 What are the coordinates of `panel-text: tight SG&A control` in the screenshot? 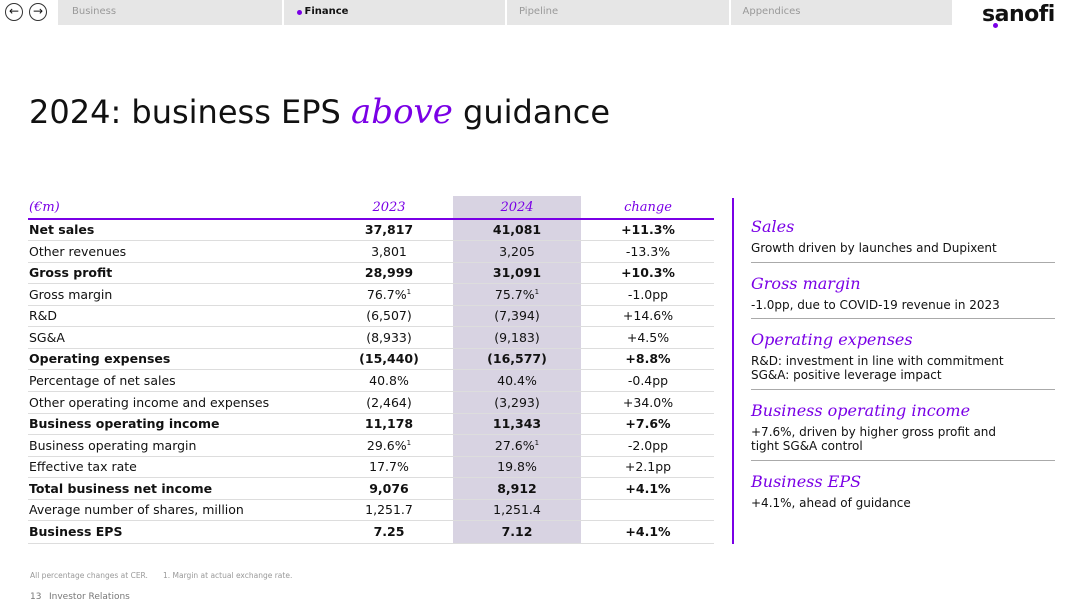 It's located at (807, 445).